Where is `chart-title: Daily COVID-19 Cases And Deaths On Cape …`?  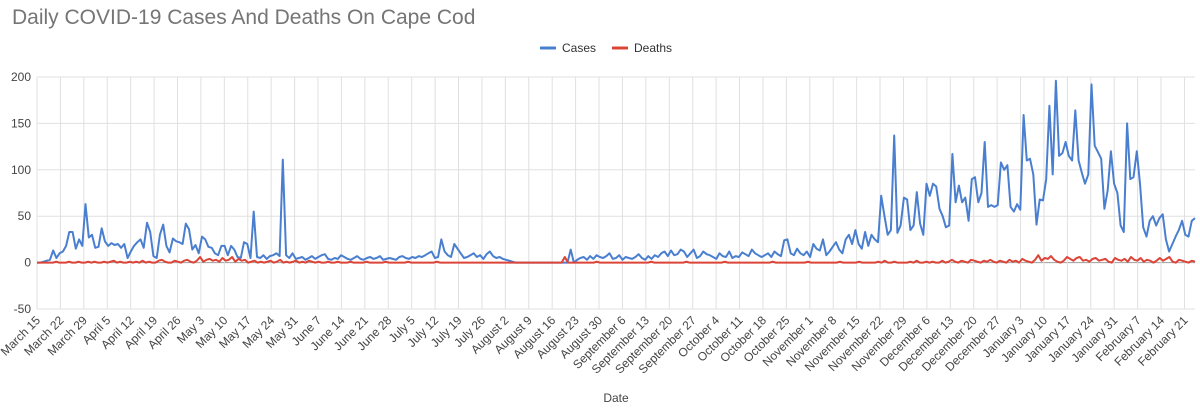
chart-title: Daily COVID-19 Cases And Deaths On Cape … is located at coordinates (244, 17).